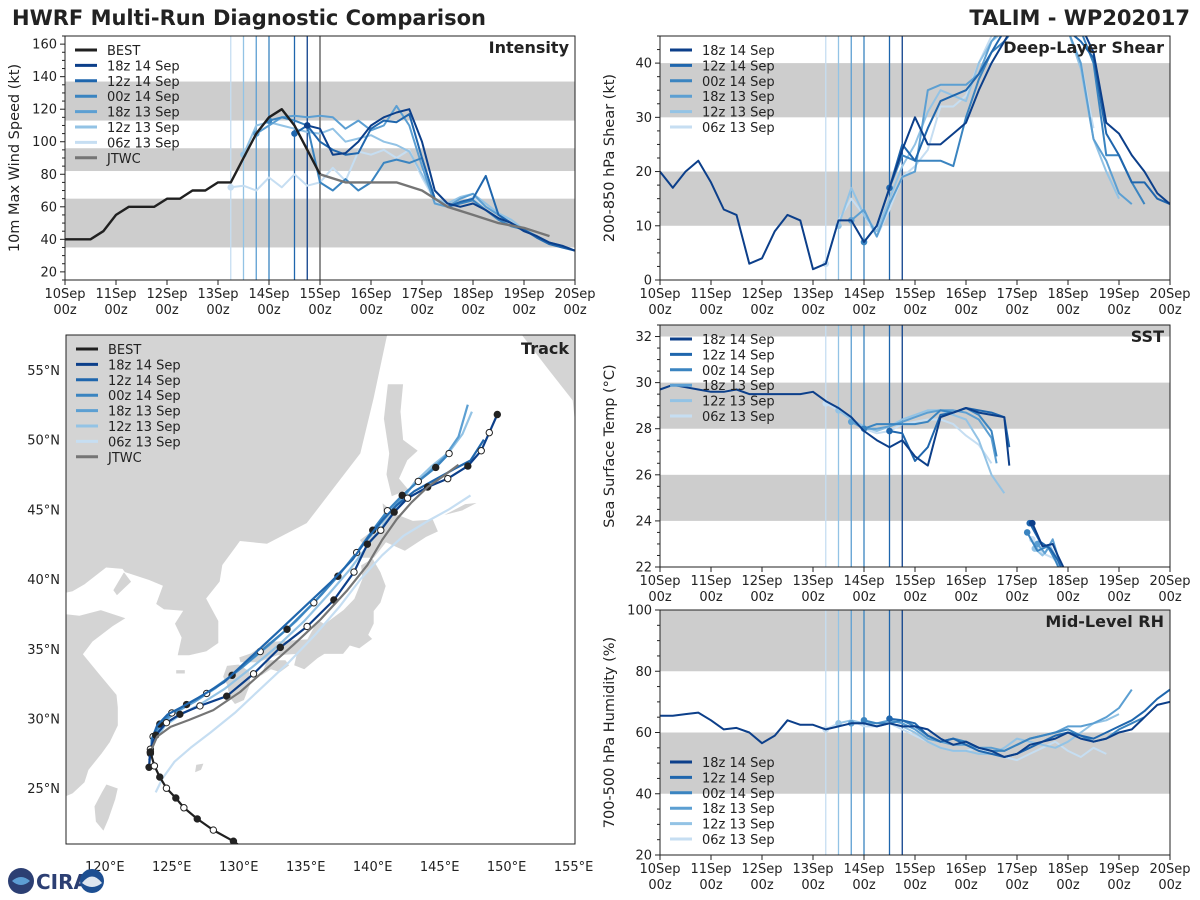  What do you see at coordinates (304, 608) in the screenshot?
I see `track-series-jtwc` at bounding box center [304, 608].